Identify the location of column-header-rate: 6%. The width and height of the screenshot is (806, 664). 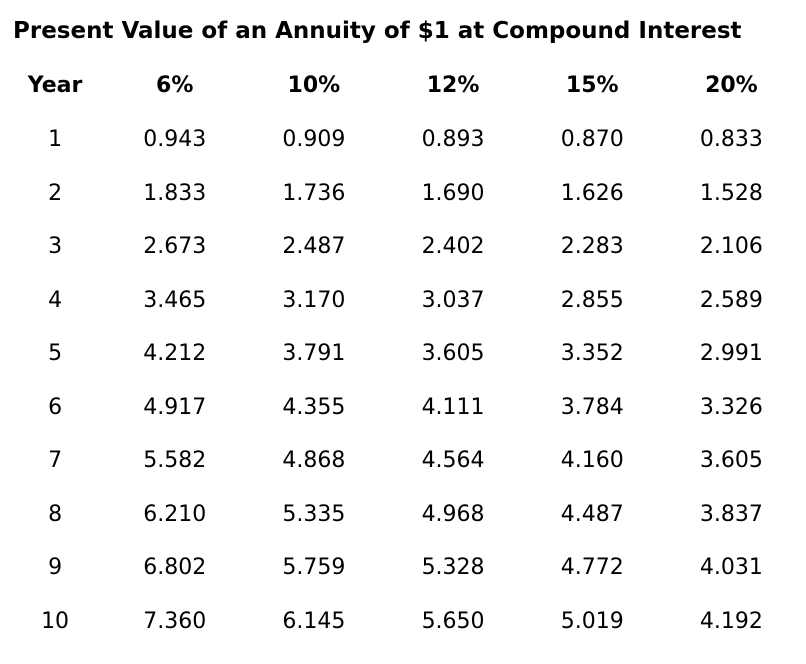
(175, 85).